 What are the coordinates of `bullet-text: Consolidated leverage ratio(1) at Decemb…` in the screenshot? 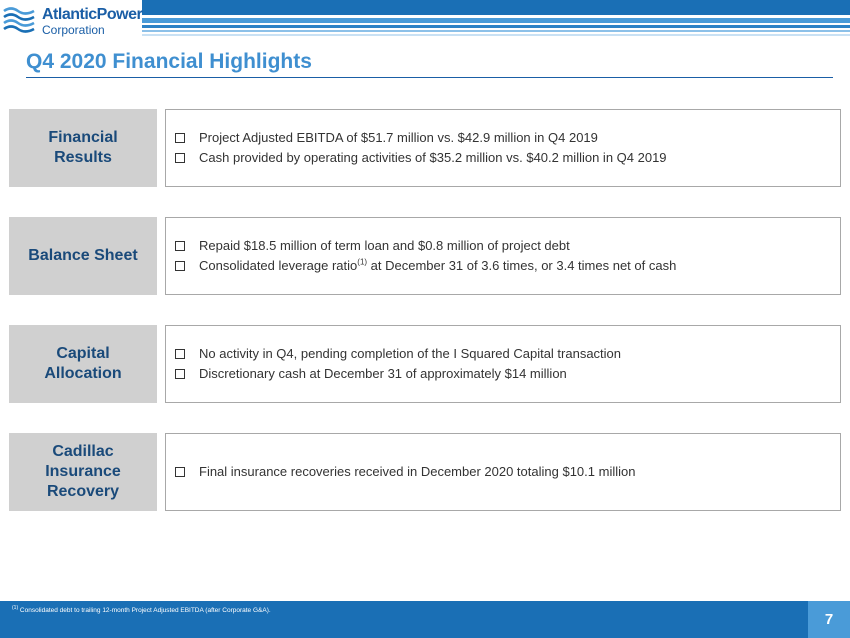 It's located at (438, 265).